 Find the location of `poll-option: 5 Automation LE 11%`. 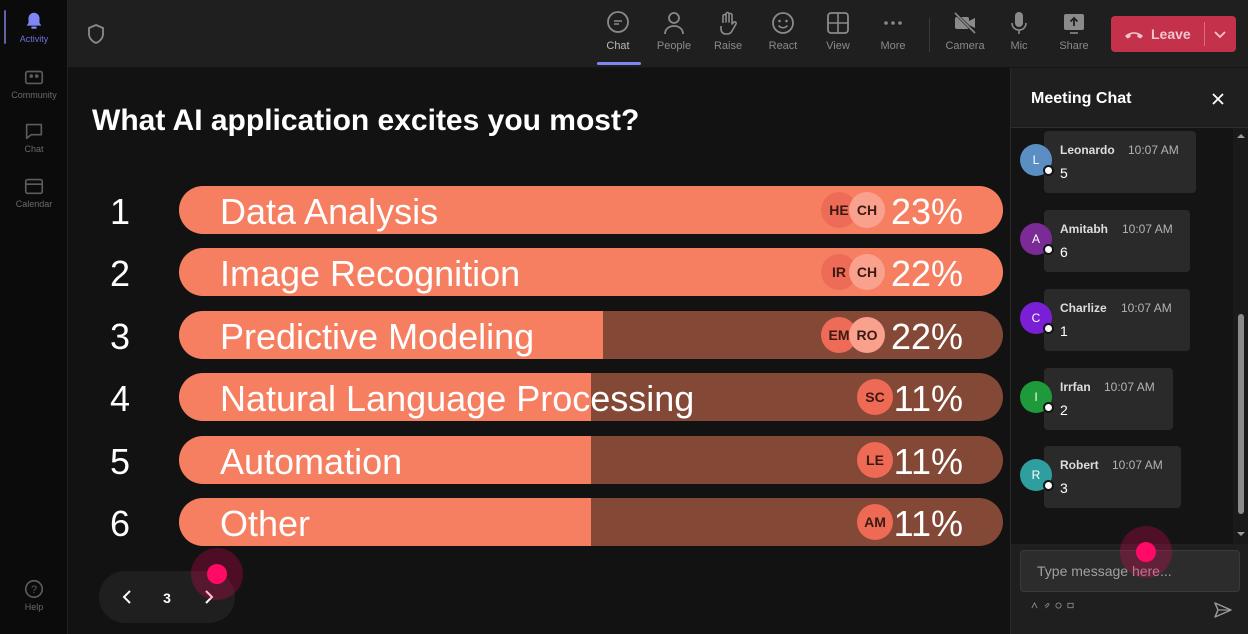

poll-option: 5 Automation LE 11% is located at coordinates (539, 460).